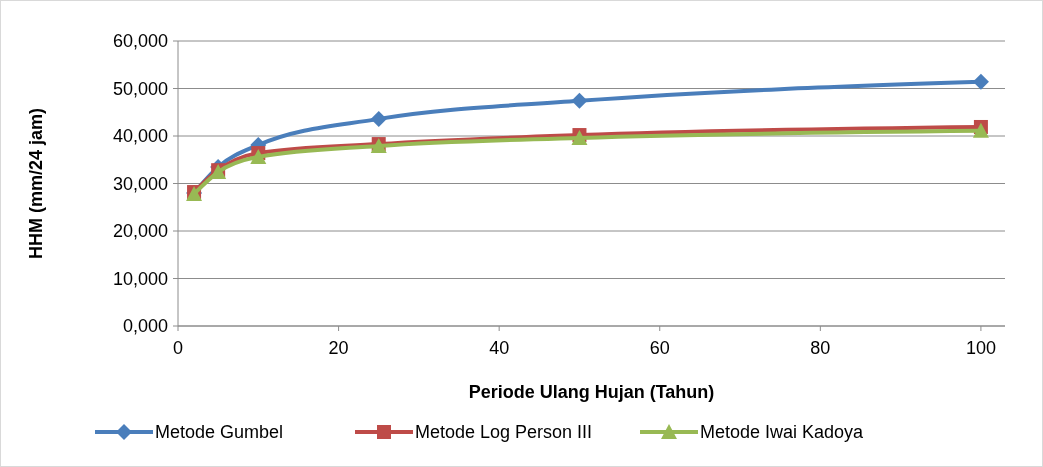  I want to click on y-tick-label: 30,000, so click(140, 183).